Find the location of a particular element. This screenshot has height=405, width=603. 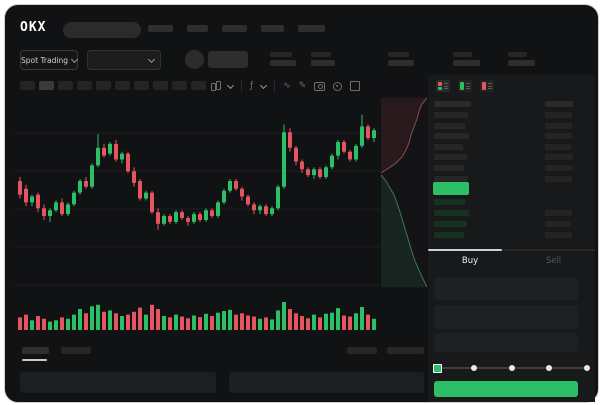

orderbook-view-both-icon is located at coordinates (443, 86).